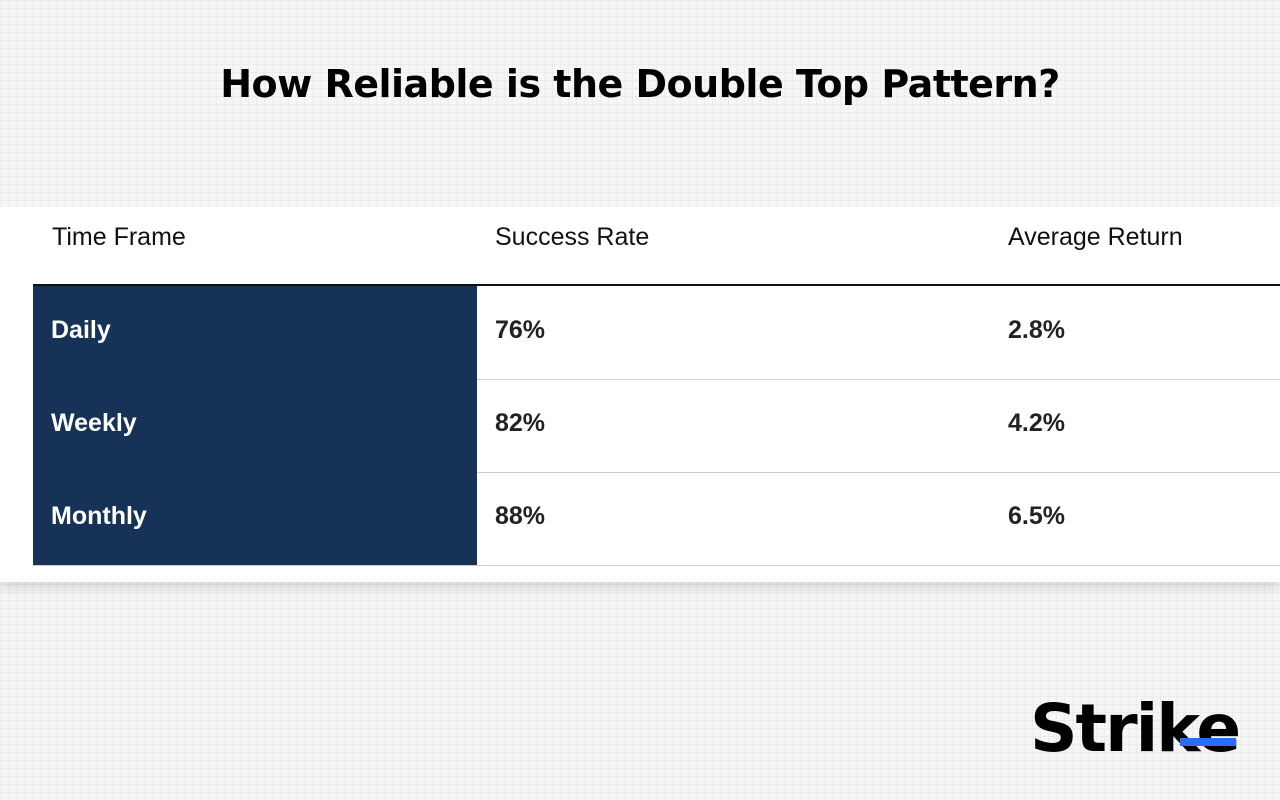 The image size is (1280, 800). I want to click on brand-logo: Strike, so click(1135, 728).